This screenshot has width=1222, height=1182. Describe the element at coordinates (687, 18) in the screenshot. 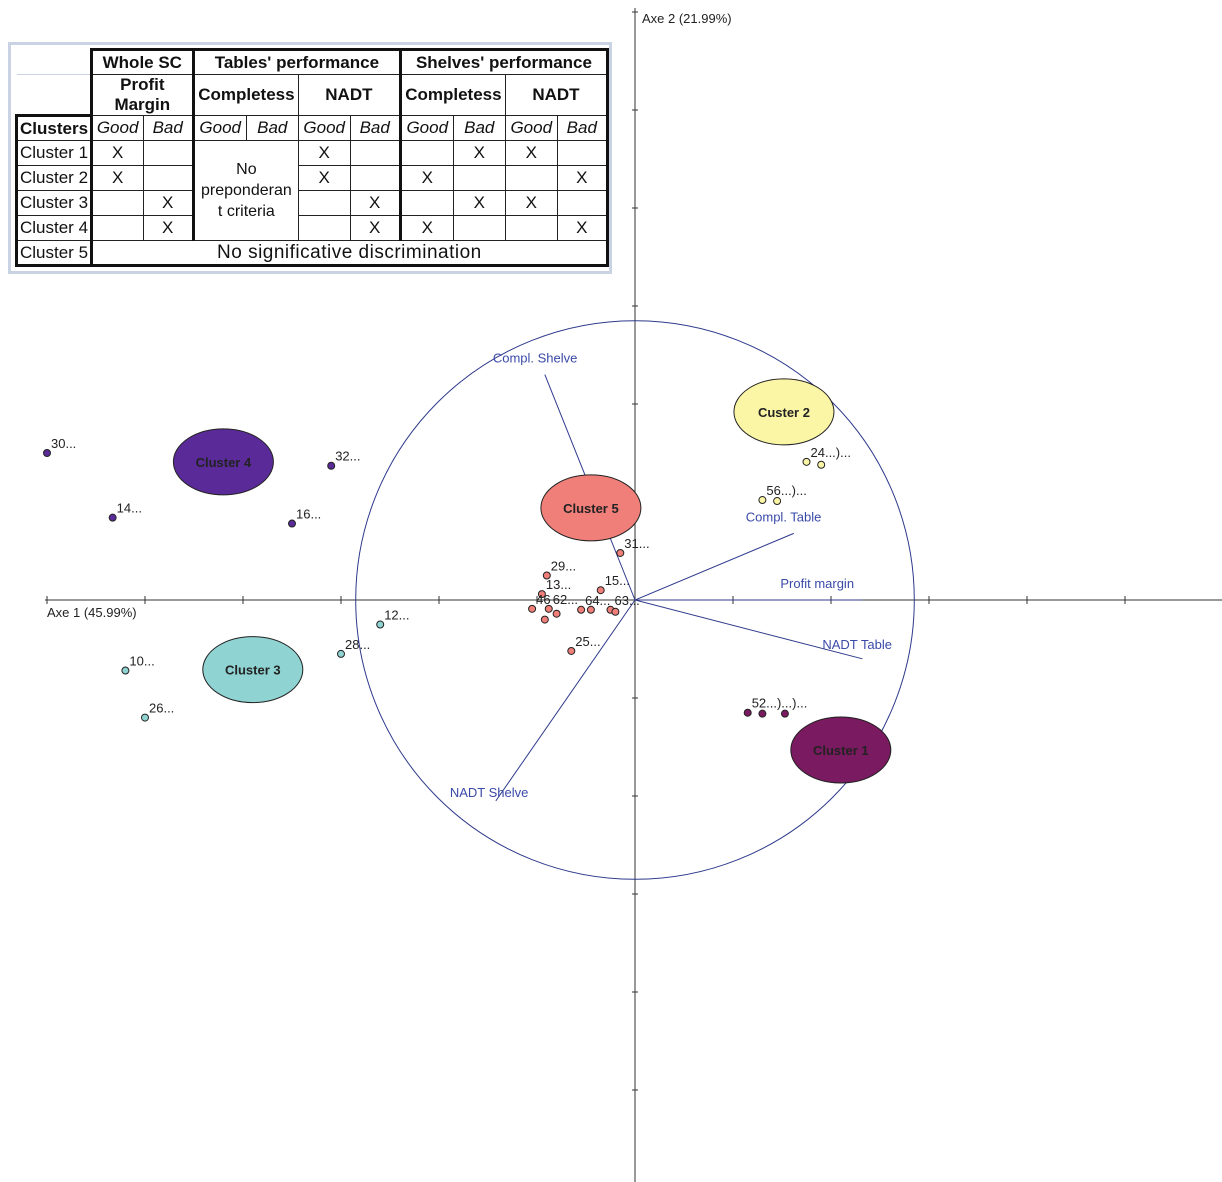

I see `y-axis-label: Axe 2 (21.99%)` at that location.